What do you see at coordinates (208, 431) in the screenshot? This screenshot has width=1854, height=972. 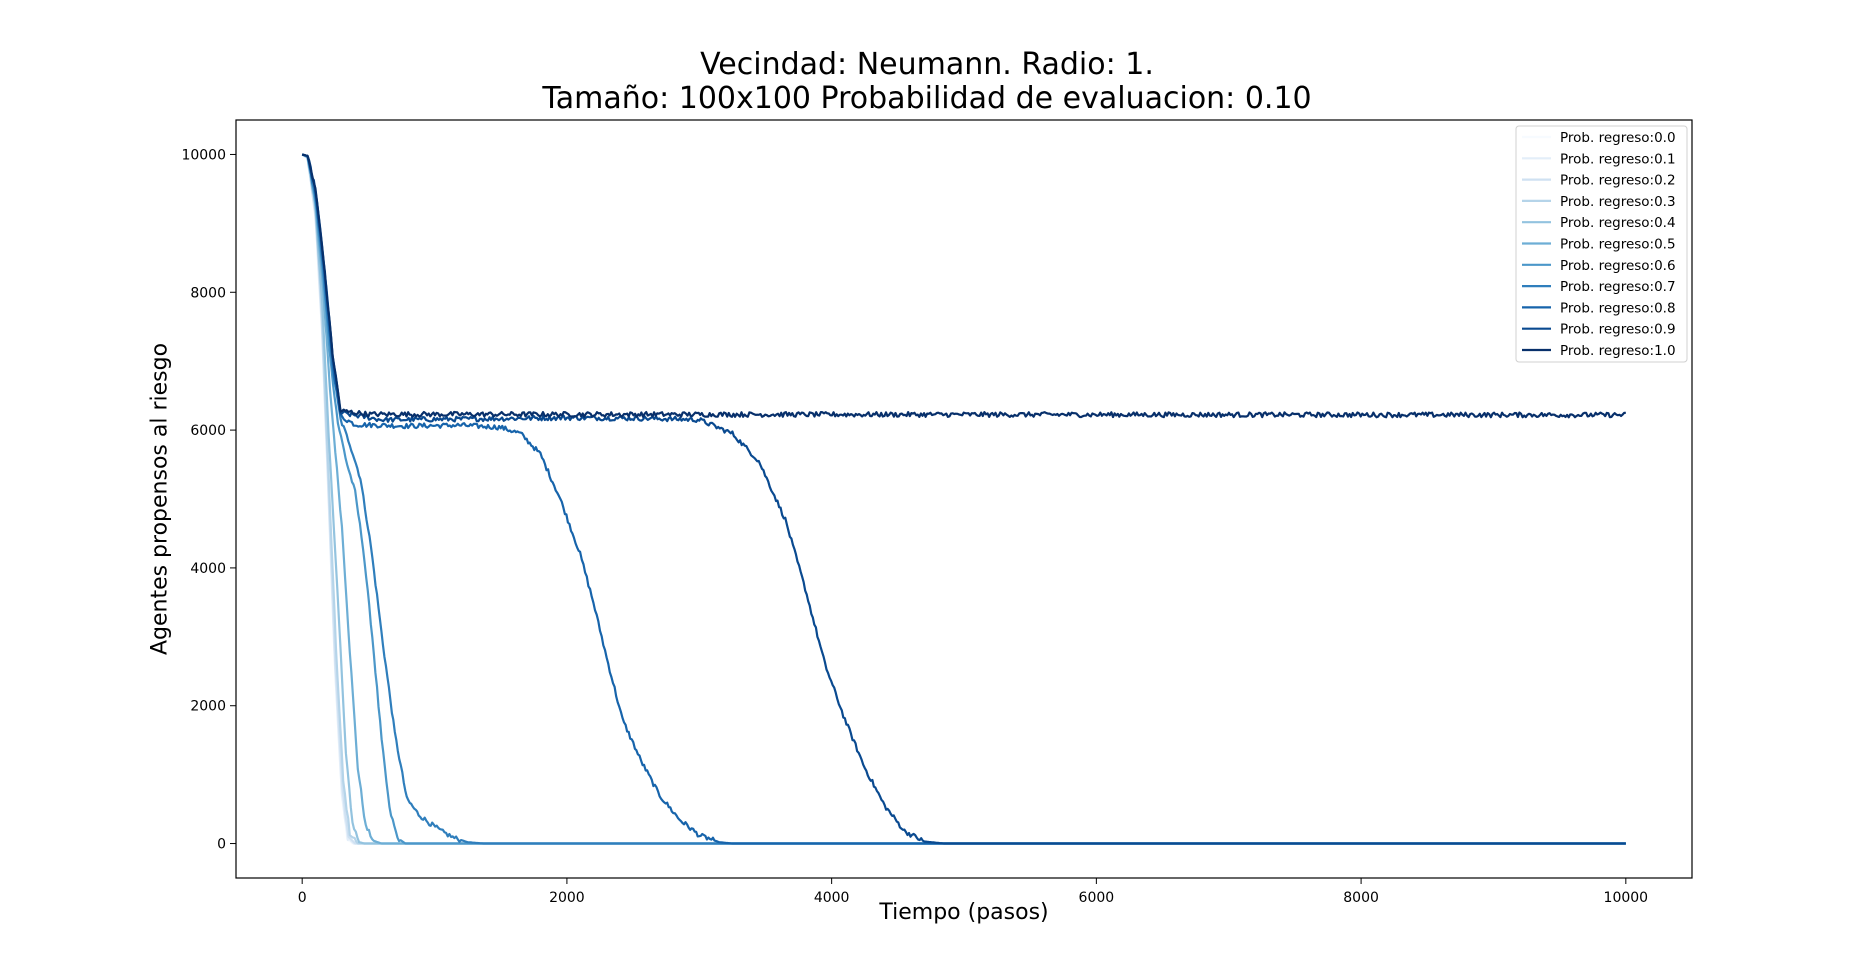 I see `y-tick-label-3: 6000` at bounding box center [208, 431].